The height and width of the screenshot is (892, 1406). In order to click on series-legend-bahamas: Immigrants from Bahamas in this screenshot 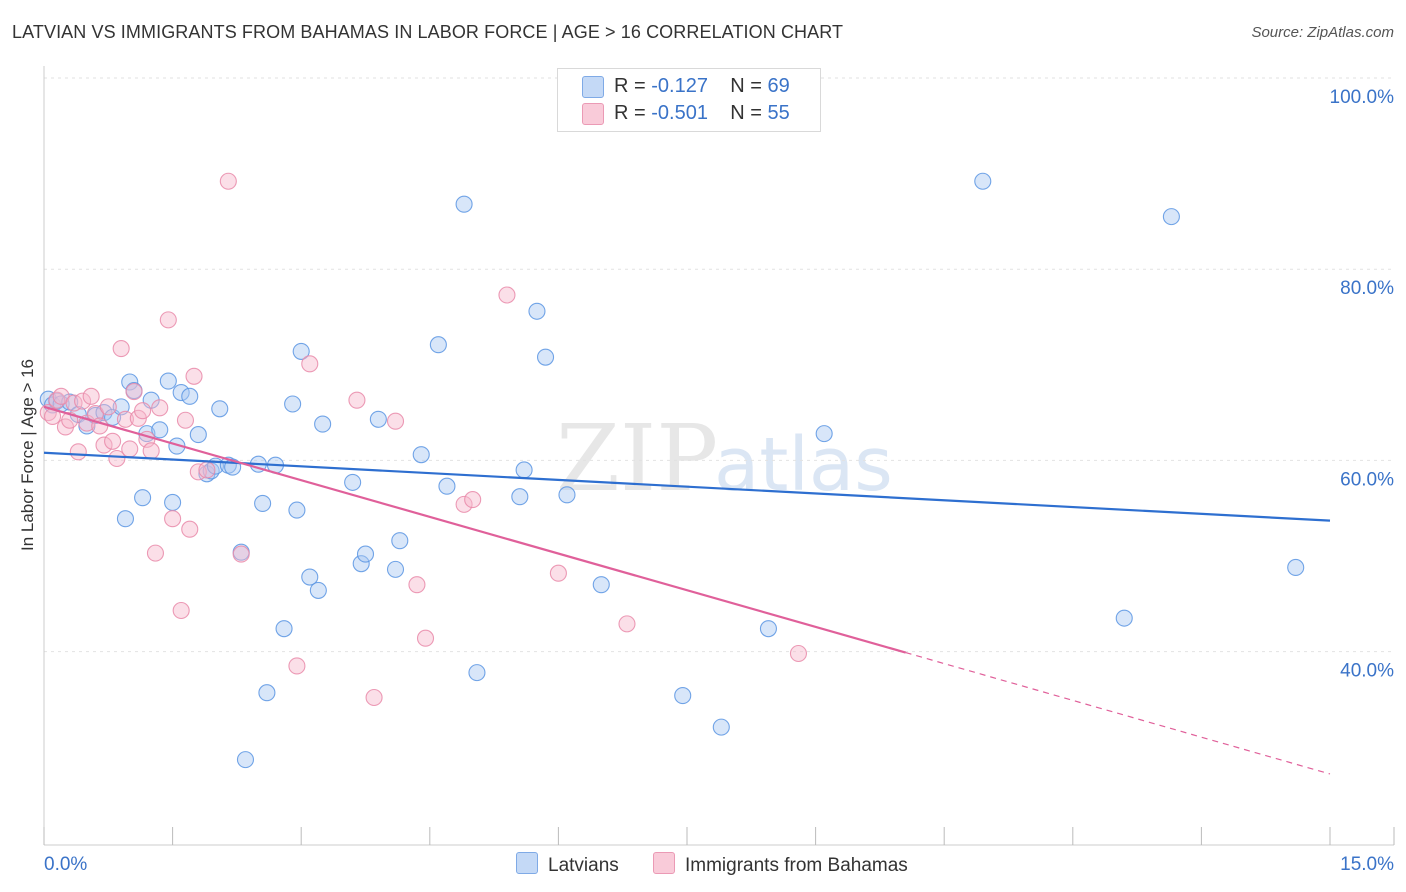, I will do `click(780, 864)`.